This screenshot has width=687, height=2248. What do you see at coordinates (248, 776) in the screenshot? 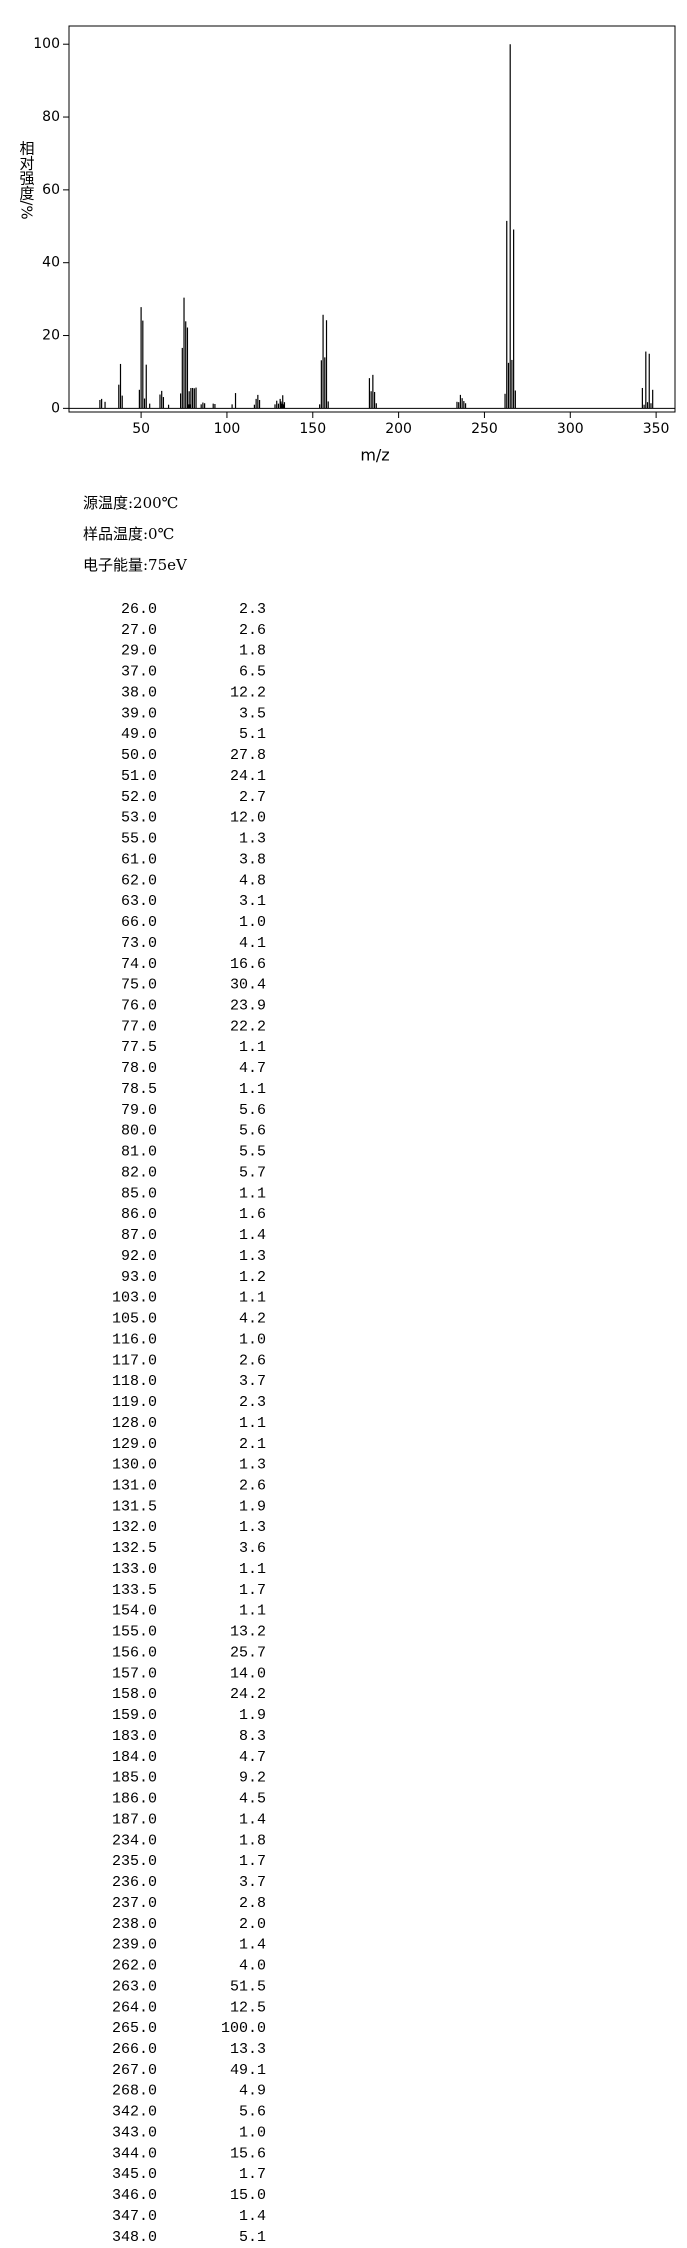
I see `intensity-cell: 24.1` at bounding box center [248, 776].